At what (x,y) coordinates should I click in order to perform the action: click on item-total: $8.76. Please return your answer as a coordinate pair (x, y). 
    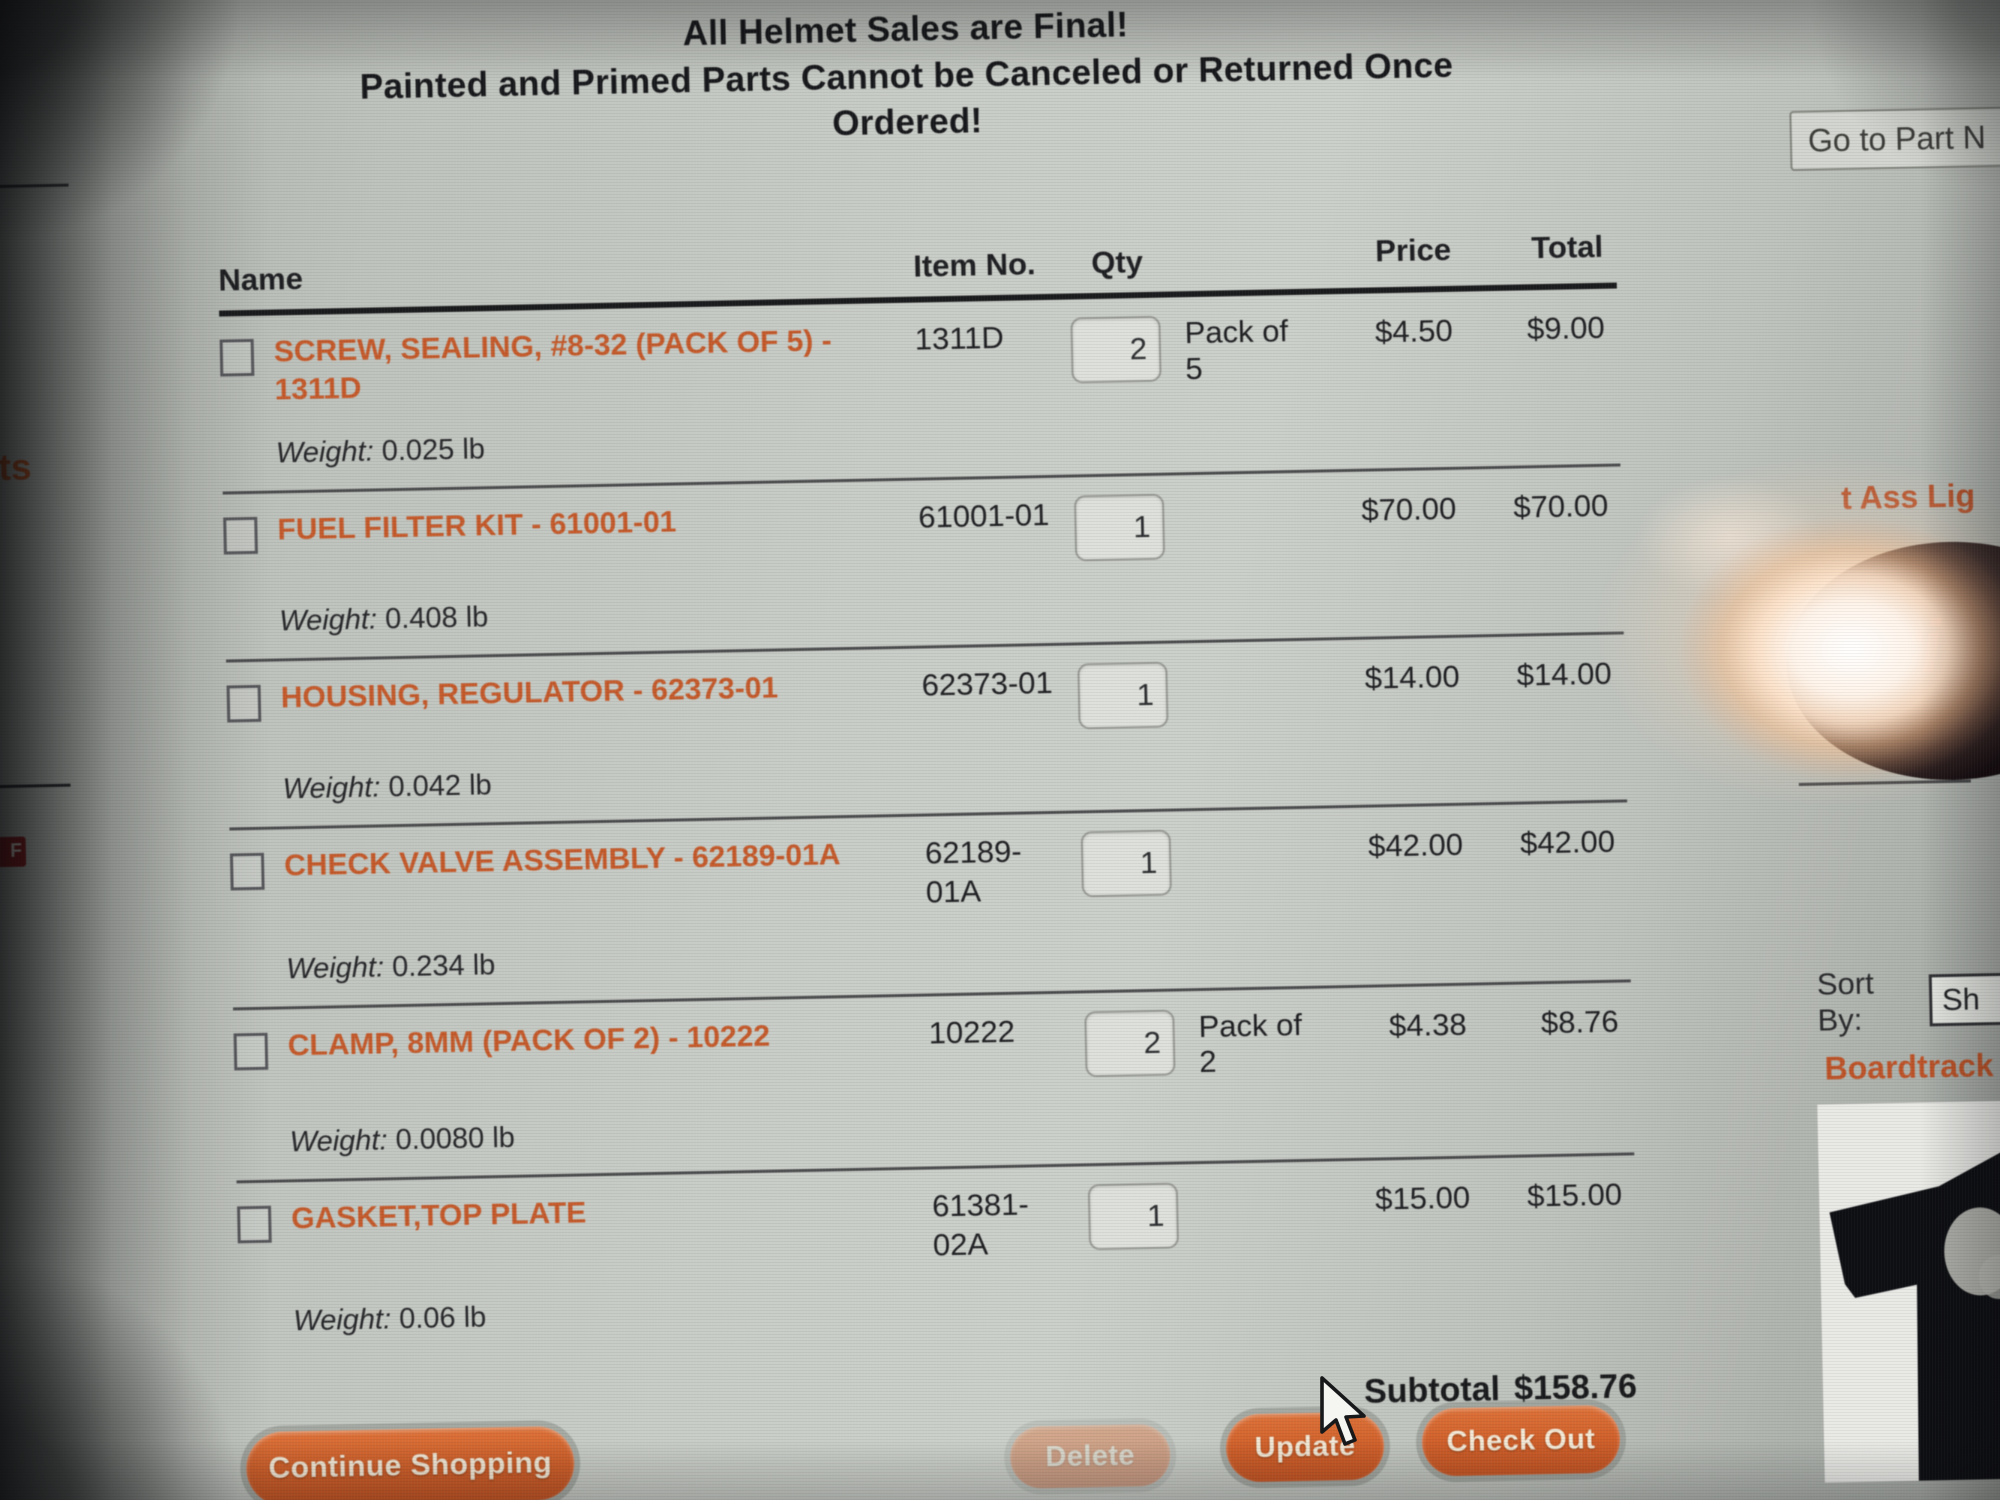
    Looking at the image, I should click on (1579, 1021).